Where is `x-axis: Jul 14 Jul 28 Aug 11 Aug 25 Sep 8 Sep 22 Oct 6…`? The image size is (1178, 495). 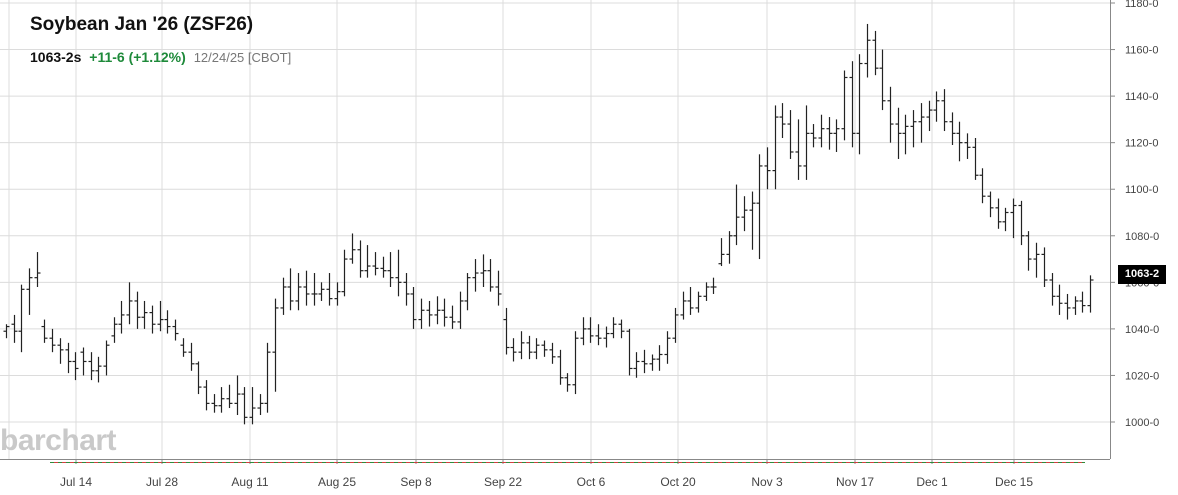
x-axis: Jul 14 Jul 28 Aug 11 Aug 25 Sep 8 Sep 22 Oct 6… is located at coordinates (546, 474).